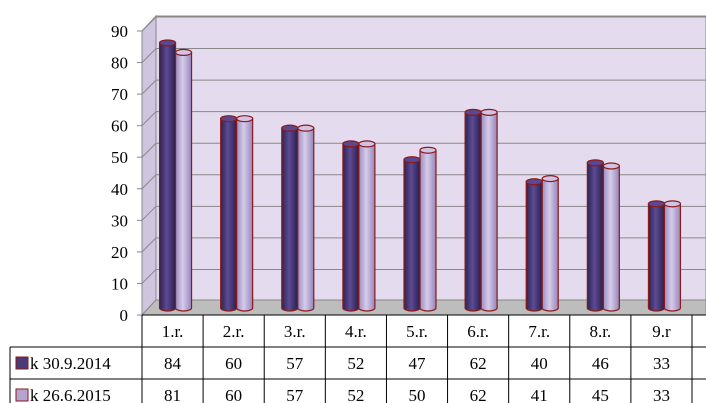 The image size is (706, 403). What do you see at coordinates (119, 157) in the screenshot?
I see `y-tick-label: 50` at bounding box center [119, 157].